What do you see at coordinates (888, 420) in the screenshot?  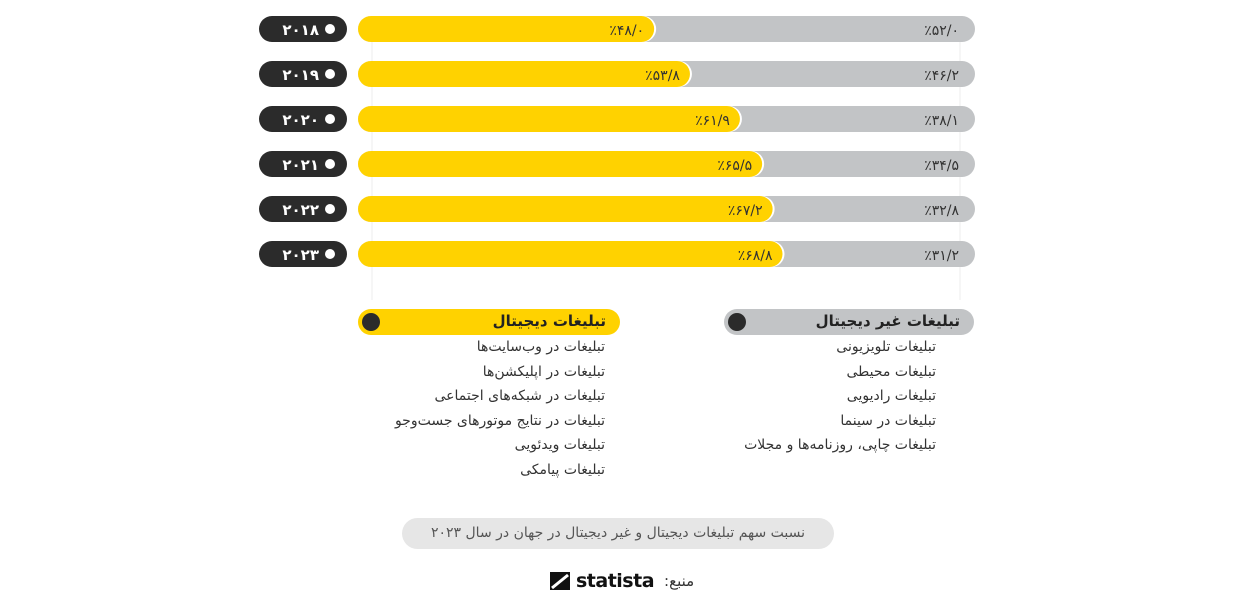 I see `list-item: تبلیغات در سینما` at bounding box center [888, 420].